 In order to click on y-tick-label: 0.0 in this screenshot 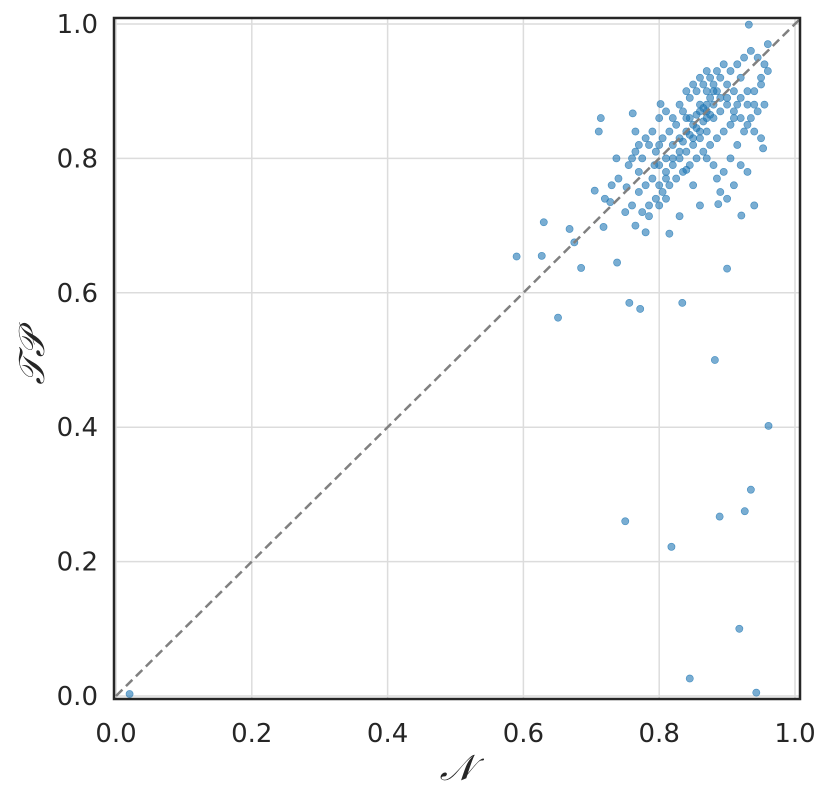, I will do `click(77, 697)`.